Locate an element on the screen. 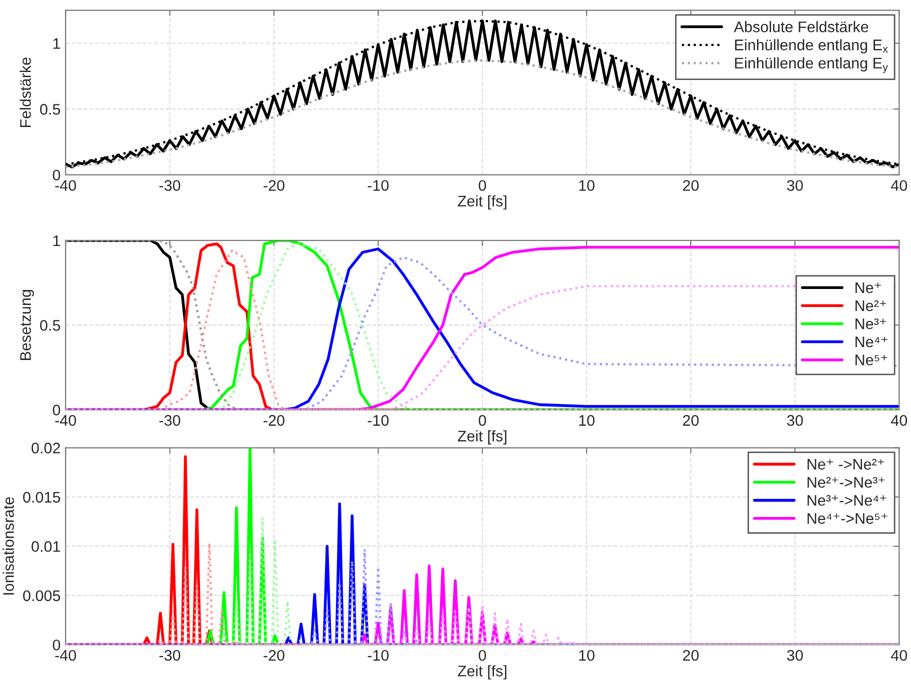 This screenshot has width=911, height=691. legend-label: Ne³⁺->Ne⁴⁺ is located at coordinates (847, 500).